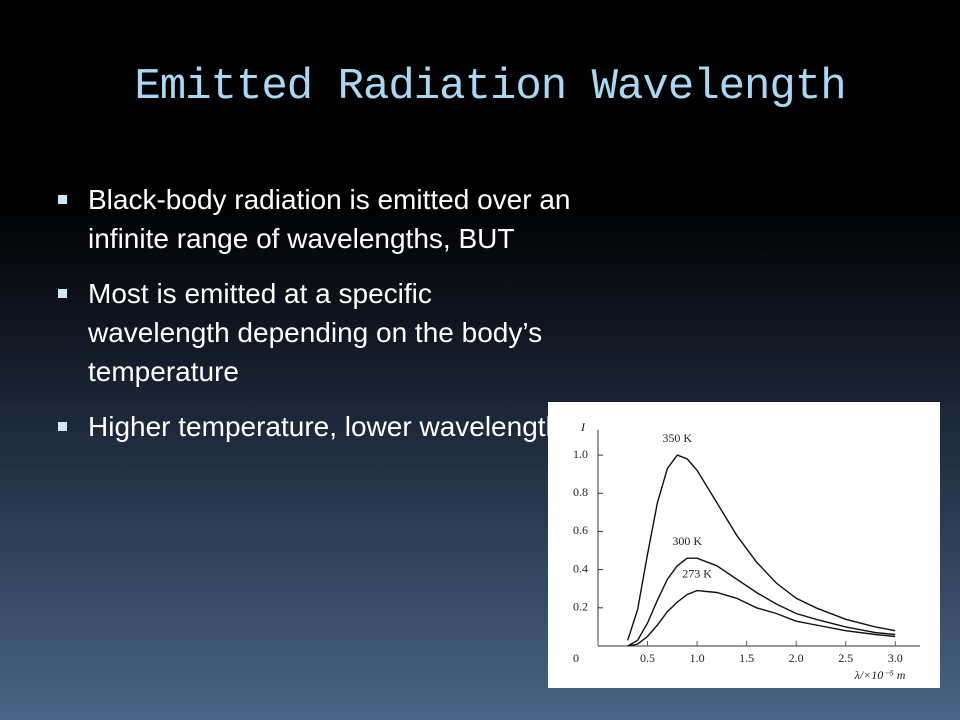 This screenshot has width=960, height=720. I want to click on y-axis-label: I, so click(583, 427).